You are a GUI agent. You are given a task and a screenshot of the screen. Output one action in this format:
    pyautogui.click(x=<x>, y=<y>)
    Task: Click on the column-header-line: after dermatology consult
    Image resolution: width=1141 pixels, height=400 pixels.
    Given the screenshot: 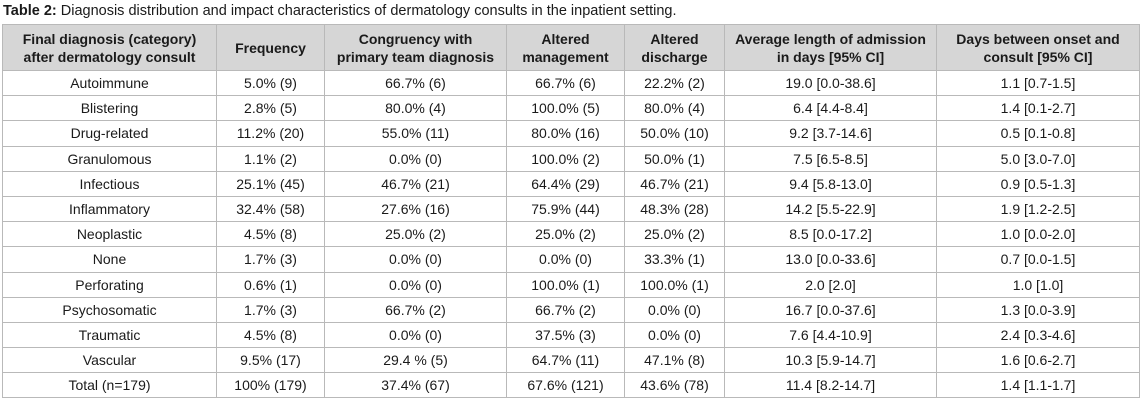 What is the action you would take?
    pyautogui.click(x=109, y=56)
    